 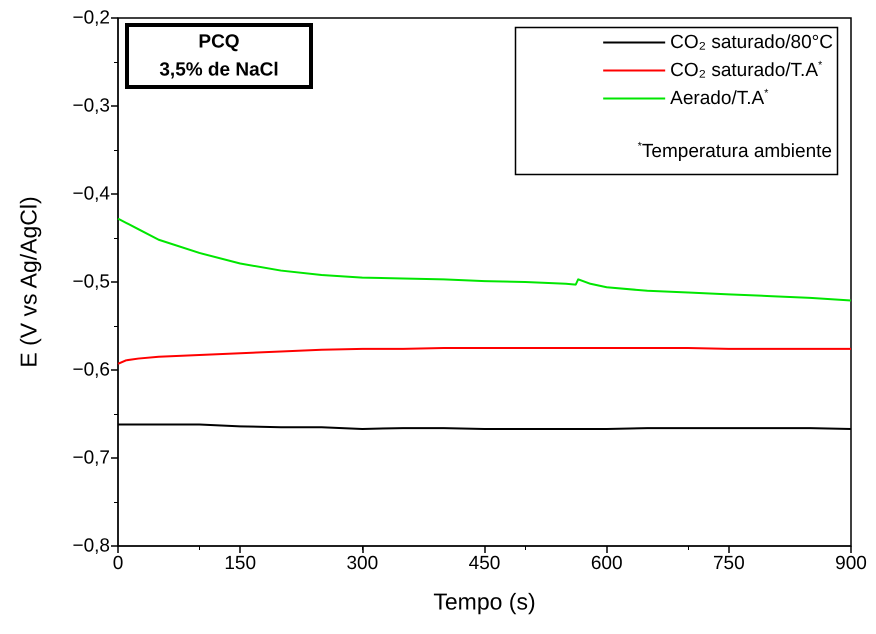 What do you see at coordinates (91, 18) in the screenshot?
I see `y-tick-label: −0,2` at bounding box center [91, 18].